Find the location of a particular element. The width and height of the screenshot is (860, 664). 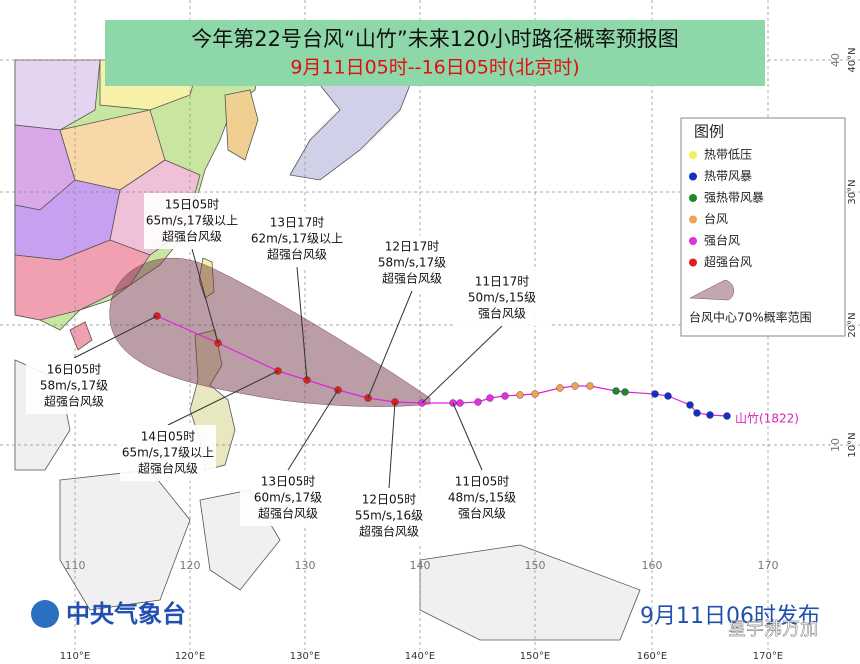

callout-wind: 50m/s,15级 is located at coordinates (502, 298).